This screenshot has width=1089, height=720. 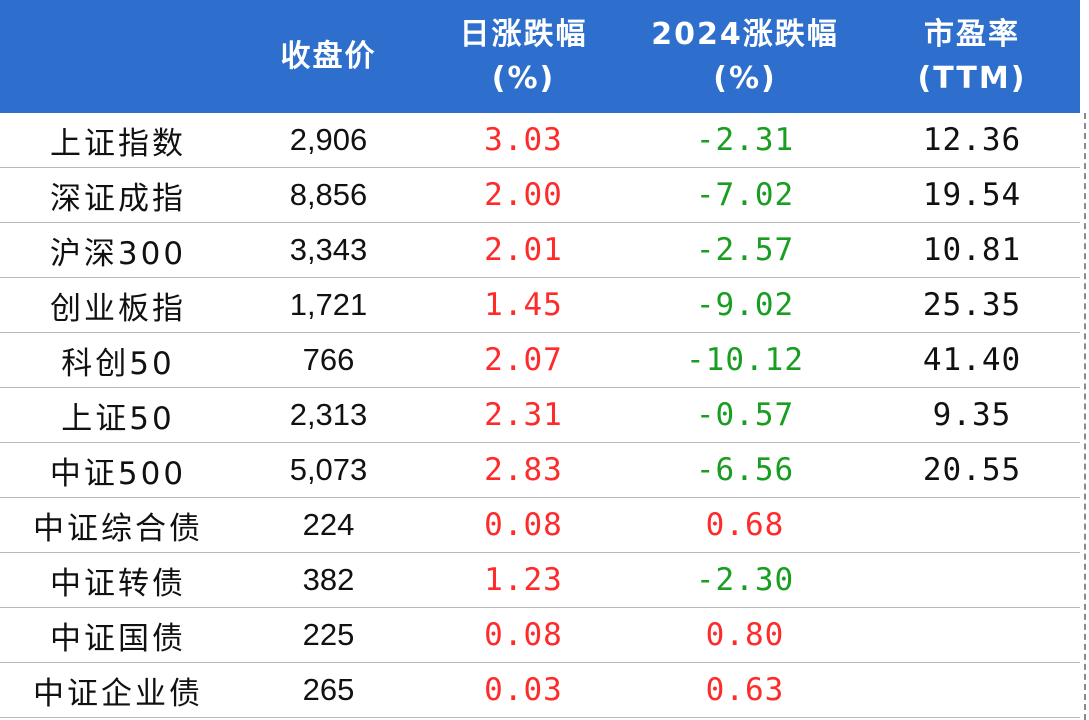 I want to click on index-name-cell: 中证500, so click(x=118, y=473).